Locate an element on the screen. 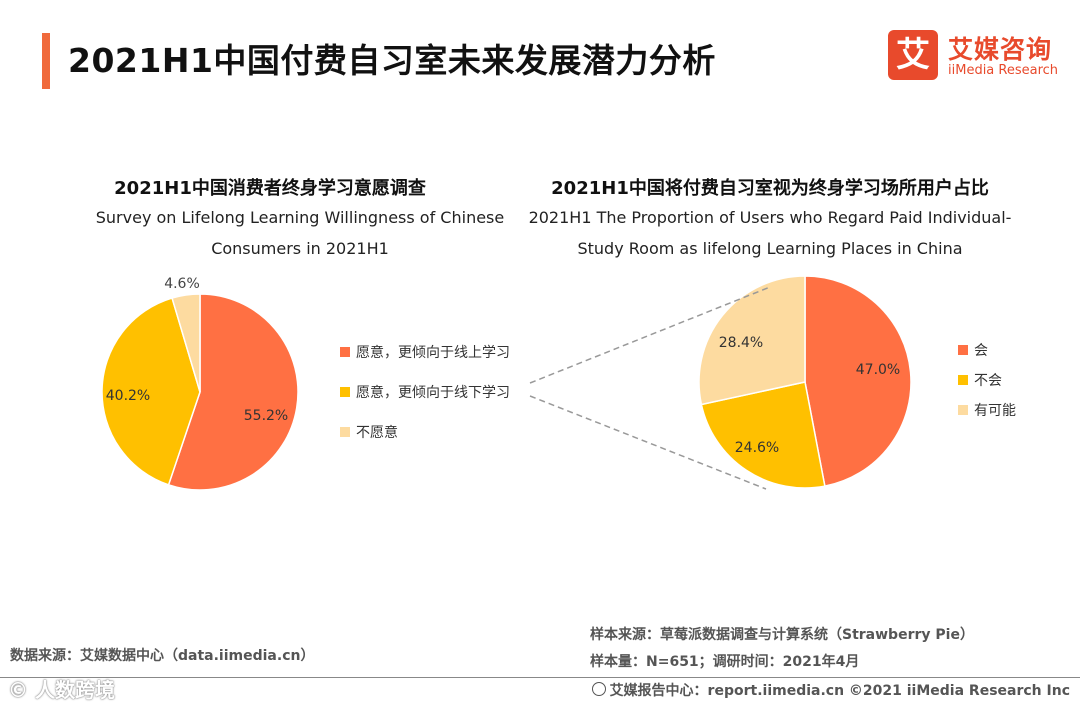 This screenshot has height=703, width=1080. chart2-title: 2021H1中国将付费自习室视为终身学习场所用户占比 is located at coordinates (770, 188).